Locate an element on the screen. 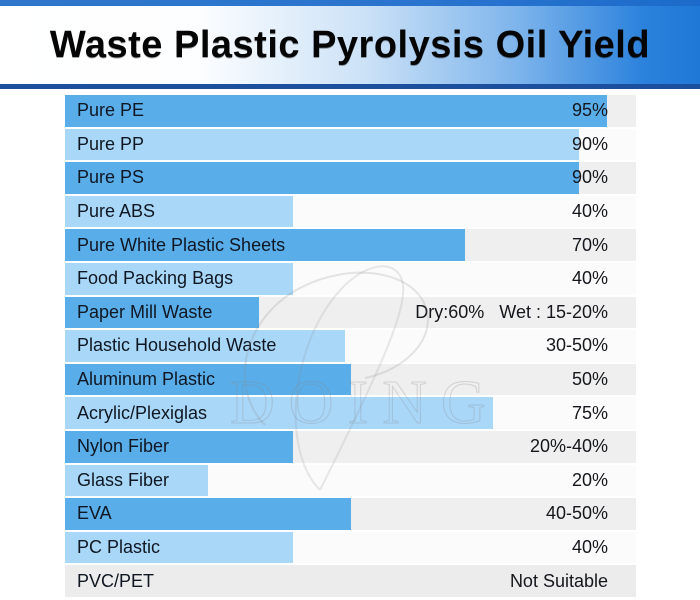 The width and height of the screenshot is (700, 600). table-row: Glass Fiber 20% is located at coordinates (350, 480).